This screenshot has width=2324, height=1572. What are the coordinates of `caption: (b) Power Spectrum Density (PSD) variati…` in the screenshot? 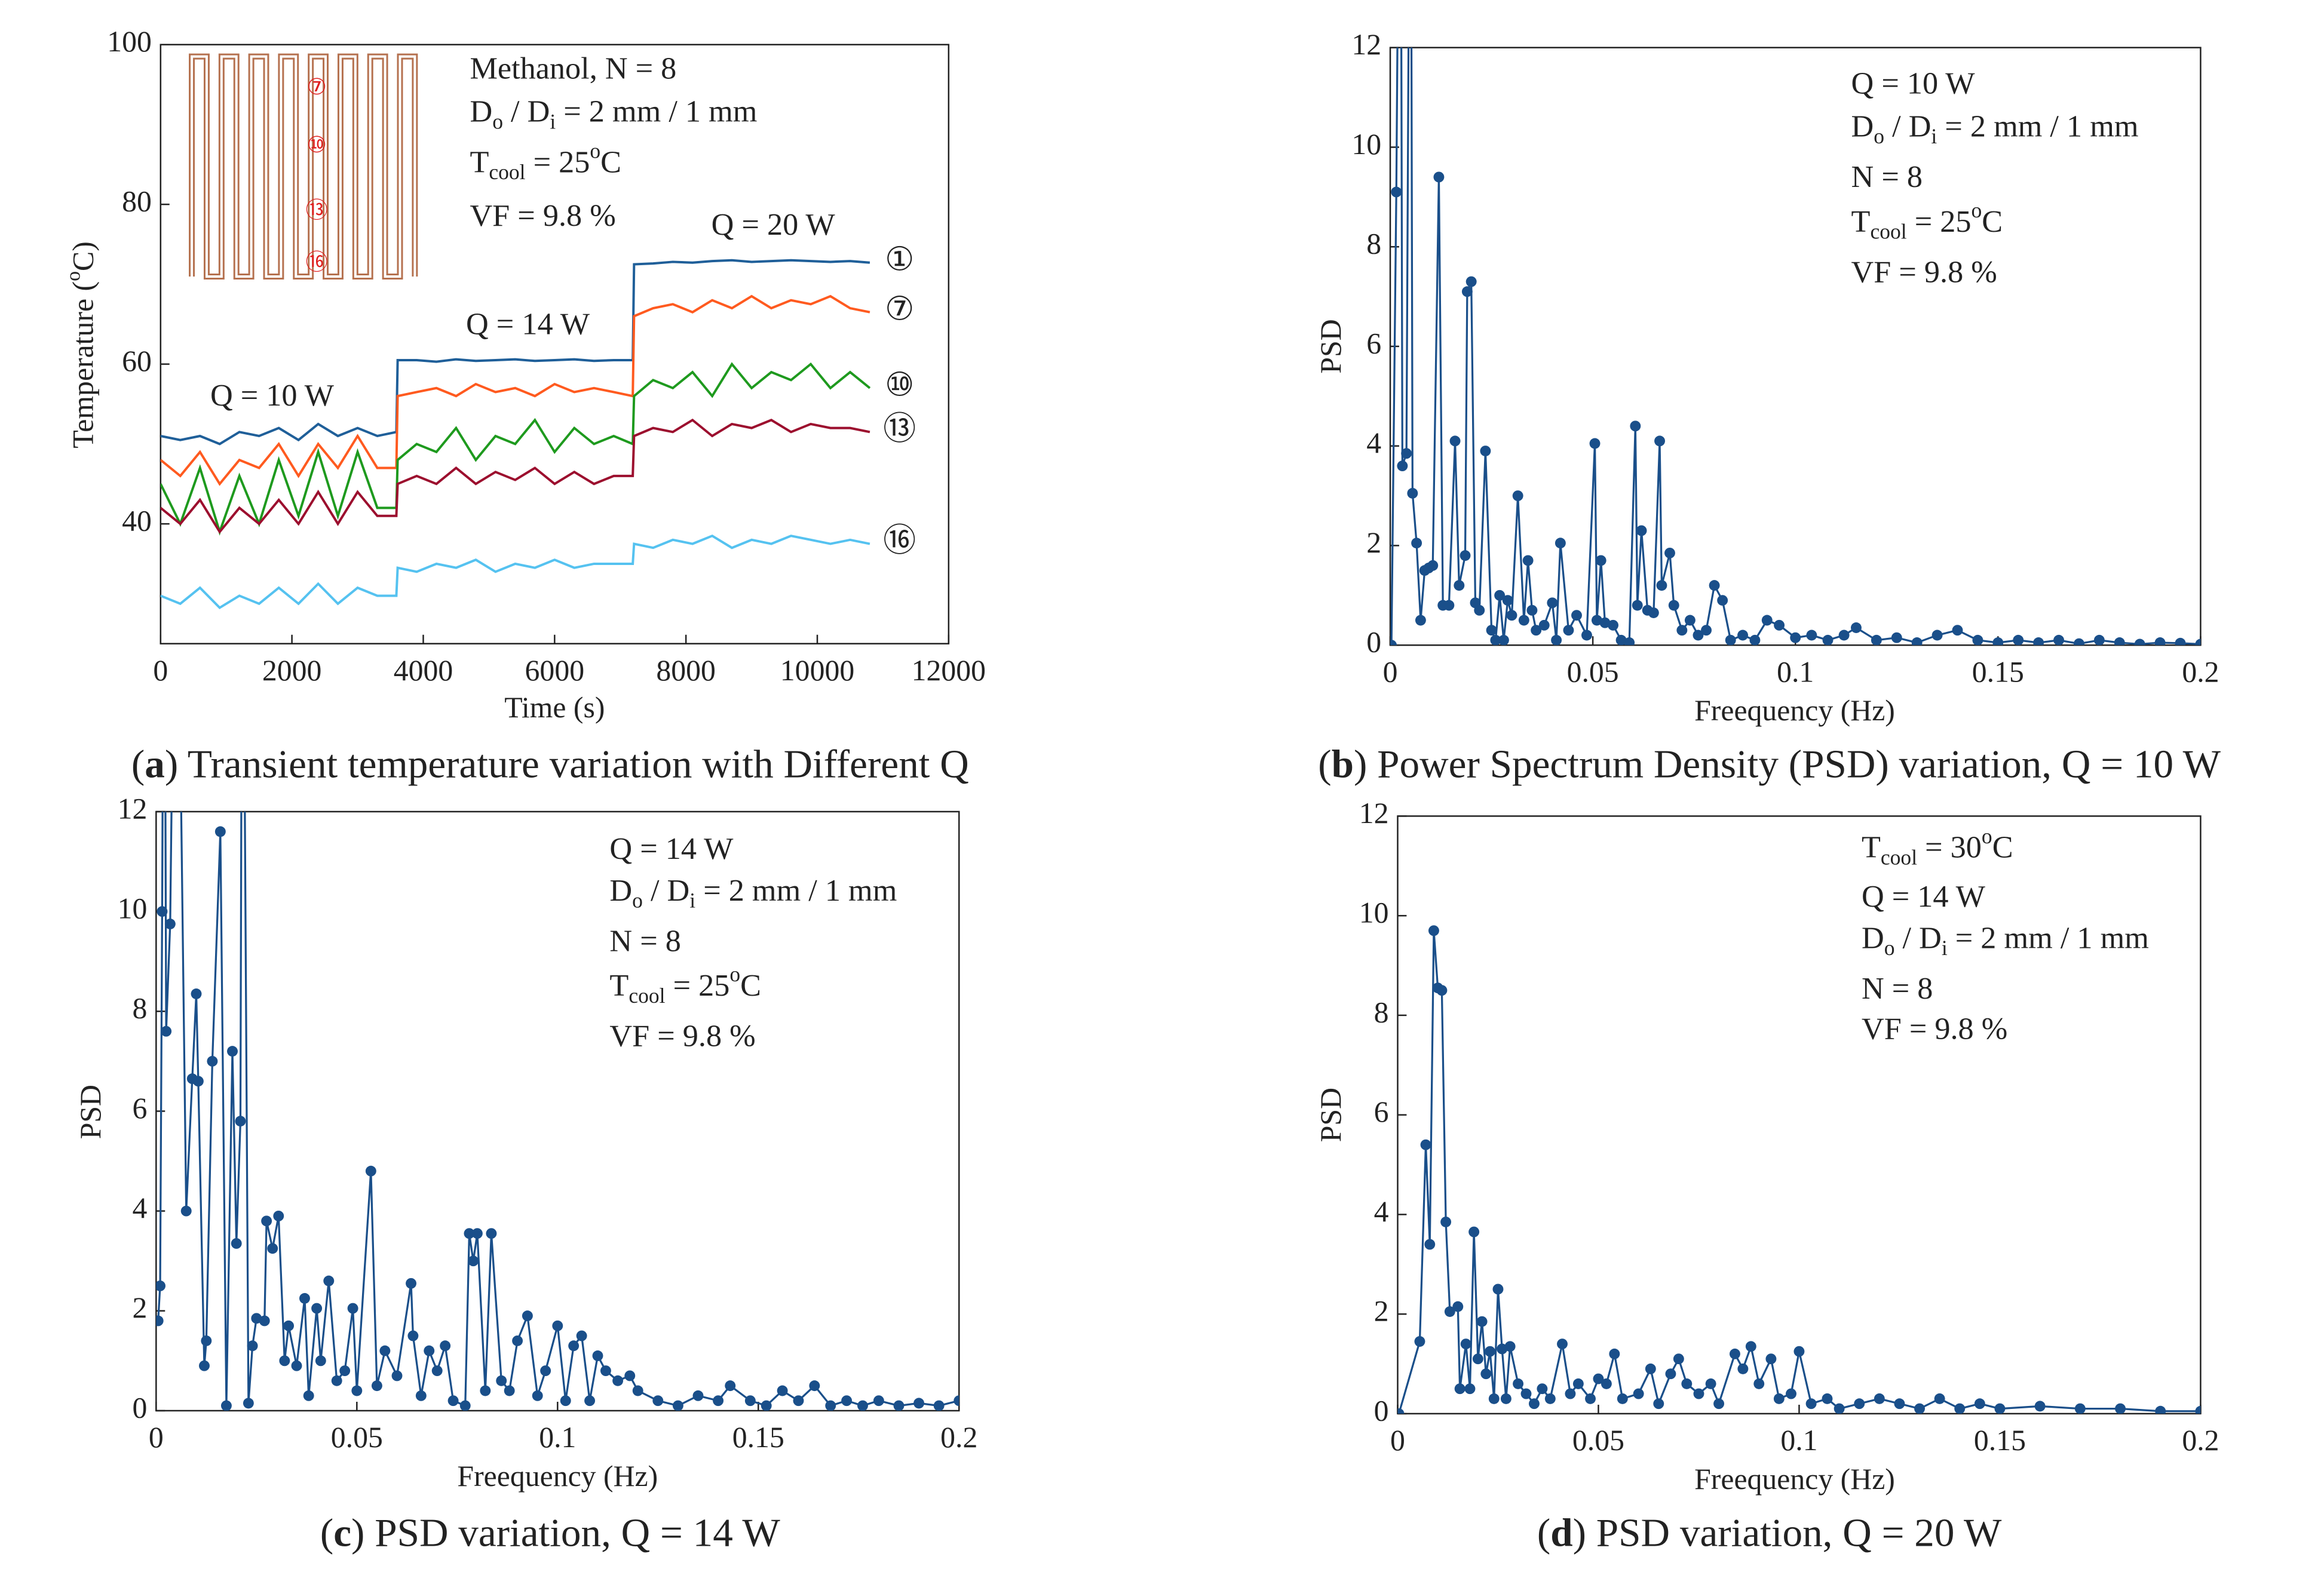 It's located at (1769, 764).